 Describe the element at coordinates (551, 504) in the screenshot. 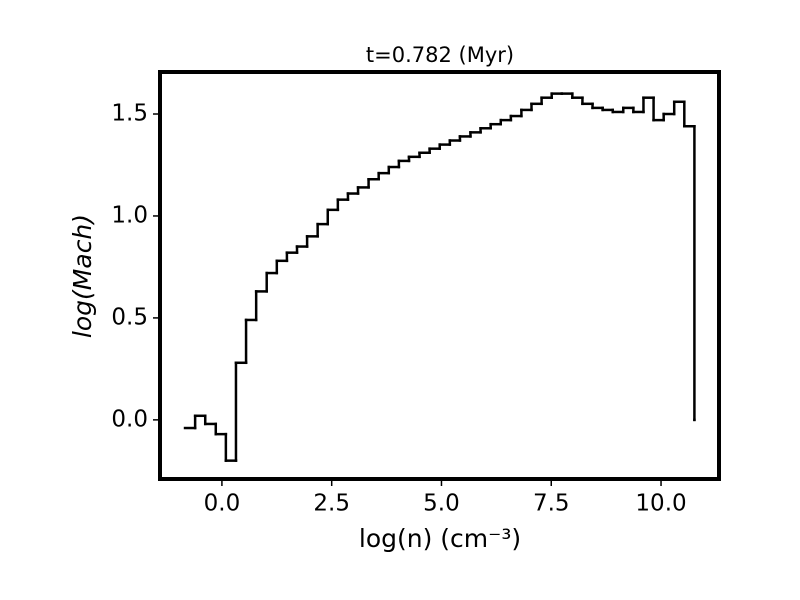

I see `x-tick-label: 7.5` at that location.